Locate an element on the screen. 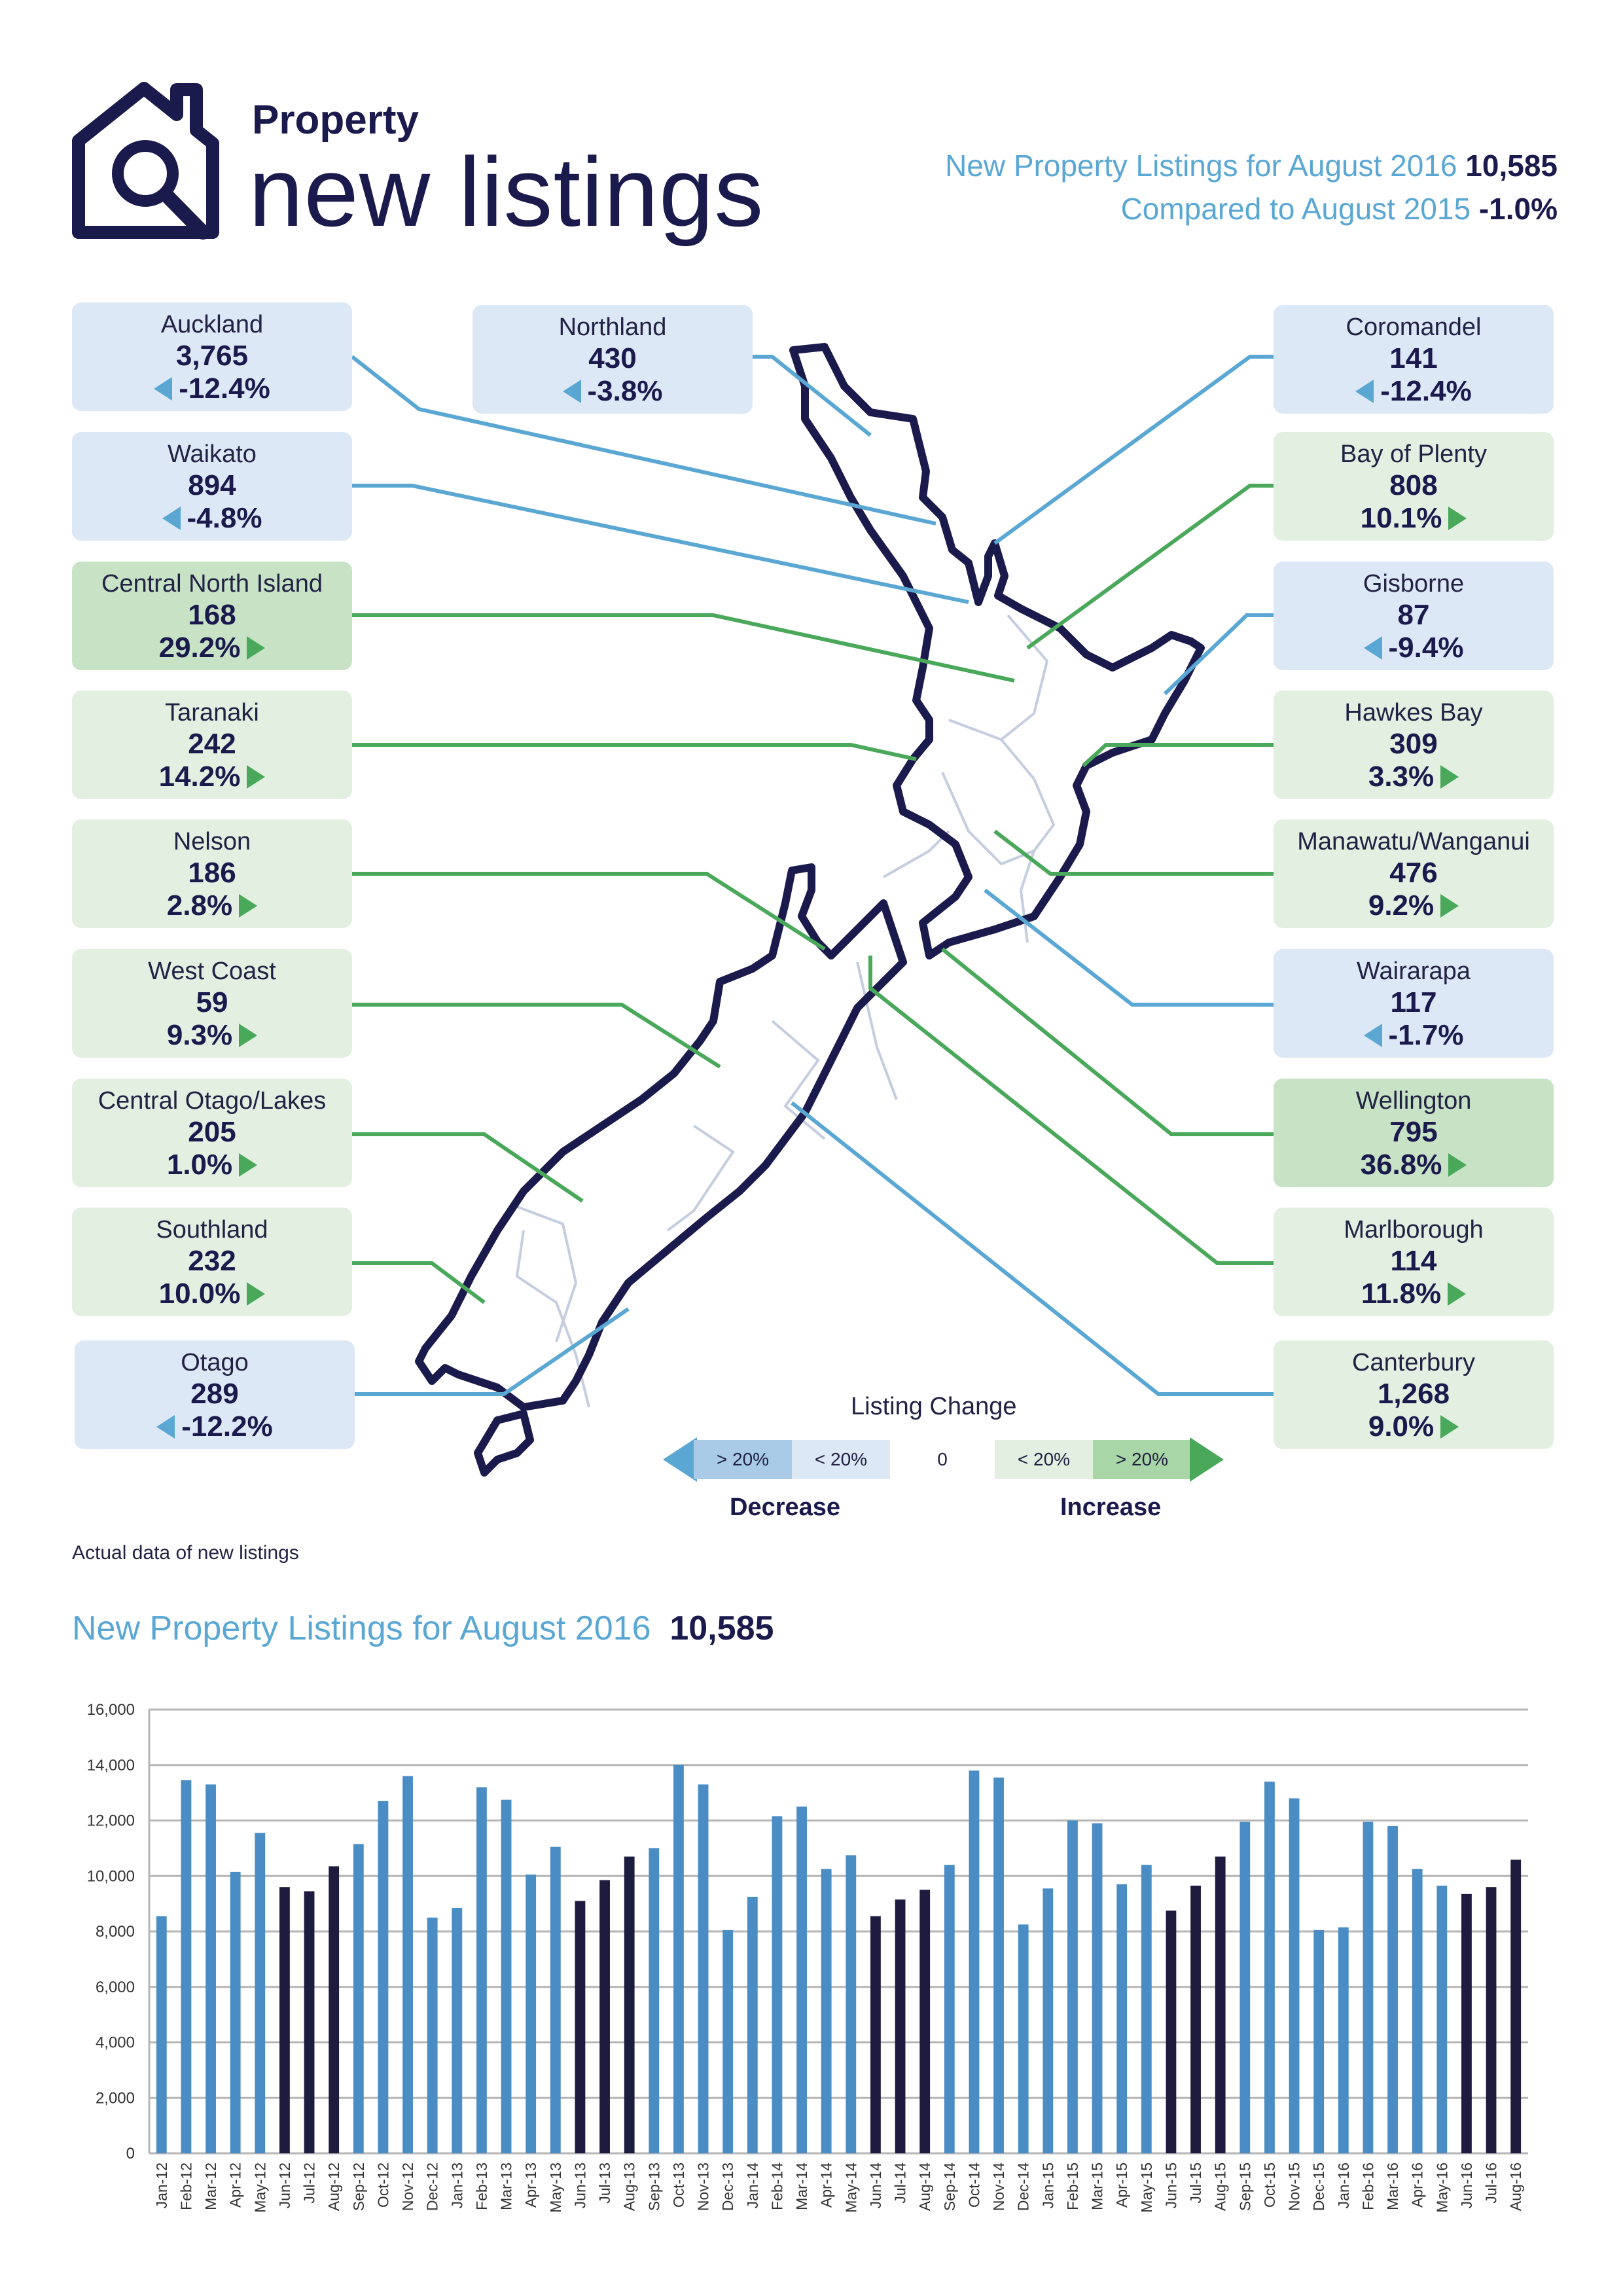  region-card-central-otago-lakes: Central Otago/Lakes 205 1.0% is located at coordinates (212, 1133).